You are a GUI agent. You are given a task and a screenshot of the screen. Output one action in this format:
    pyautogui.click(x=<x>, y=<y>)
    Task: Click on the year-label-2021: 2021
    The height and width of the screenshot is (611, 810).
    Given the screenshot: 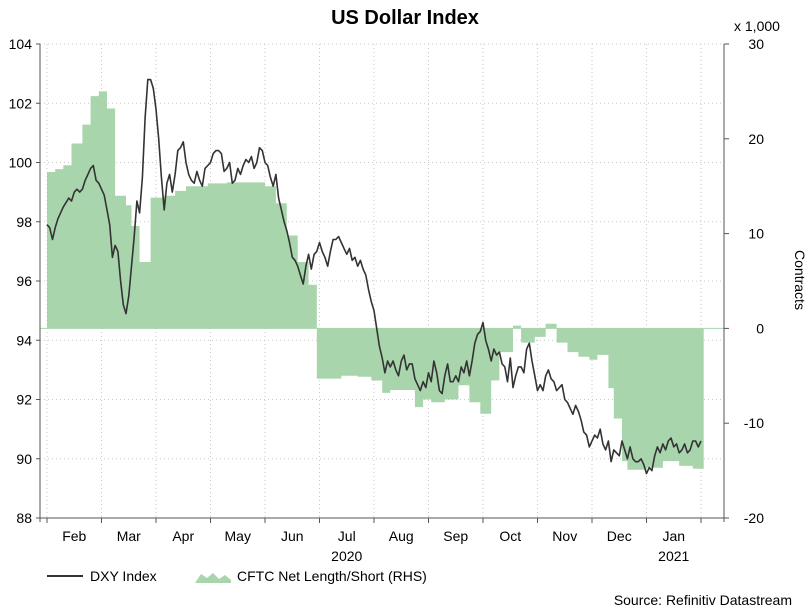 What is the action you would take?
    pyautogui.click(x=673, y=556)
    